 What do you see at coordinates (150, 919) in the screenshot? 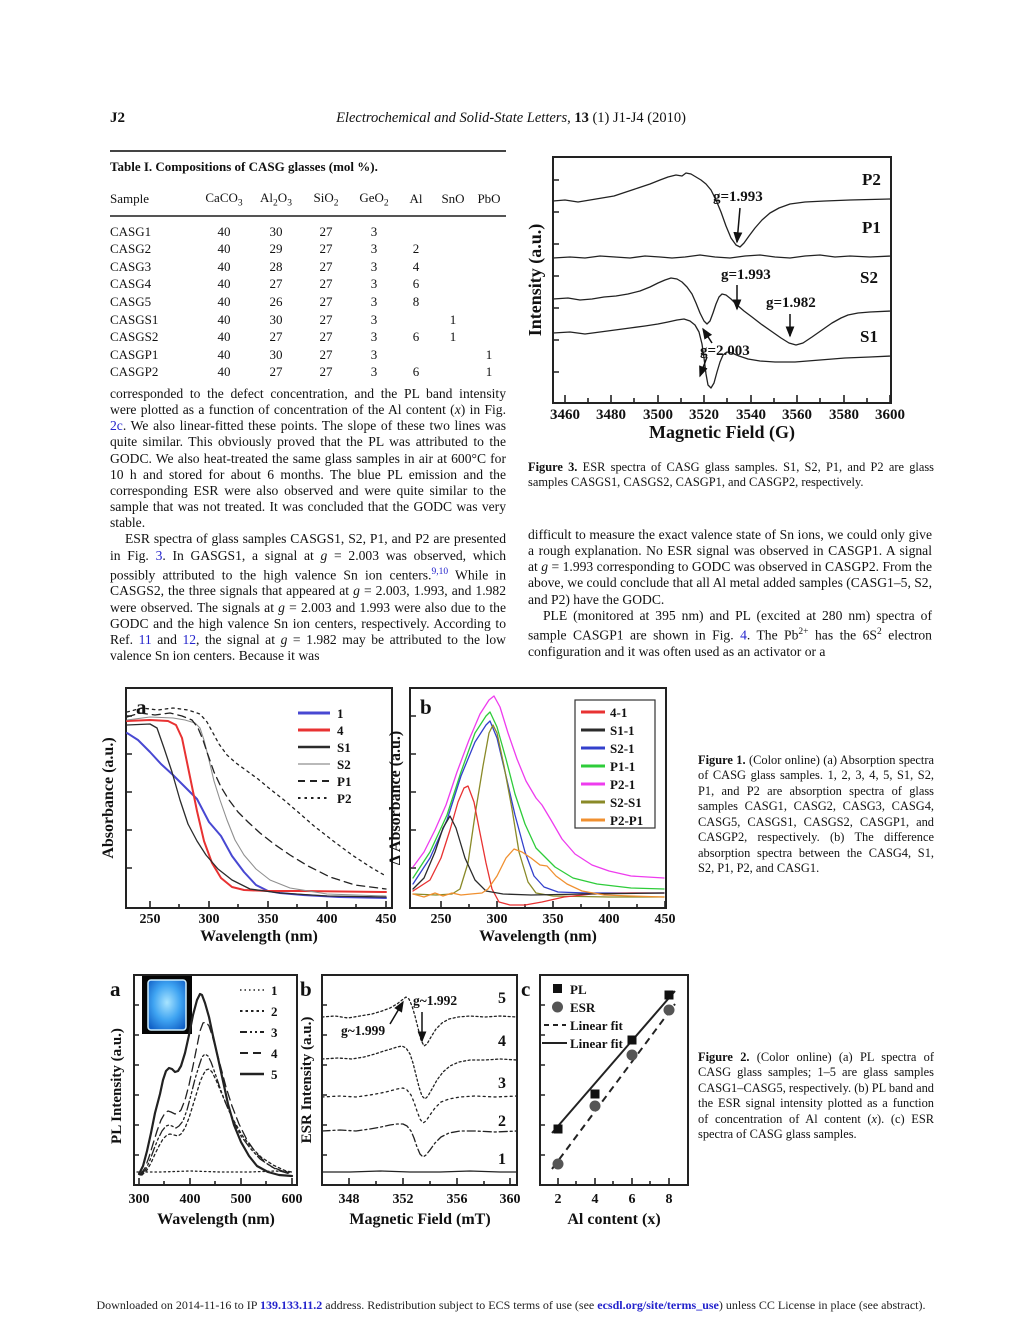
I see `fig1a-xtick-250: 250` at bounding box center [150, 919].